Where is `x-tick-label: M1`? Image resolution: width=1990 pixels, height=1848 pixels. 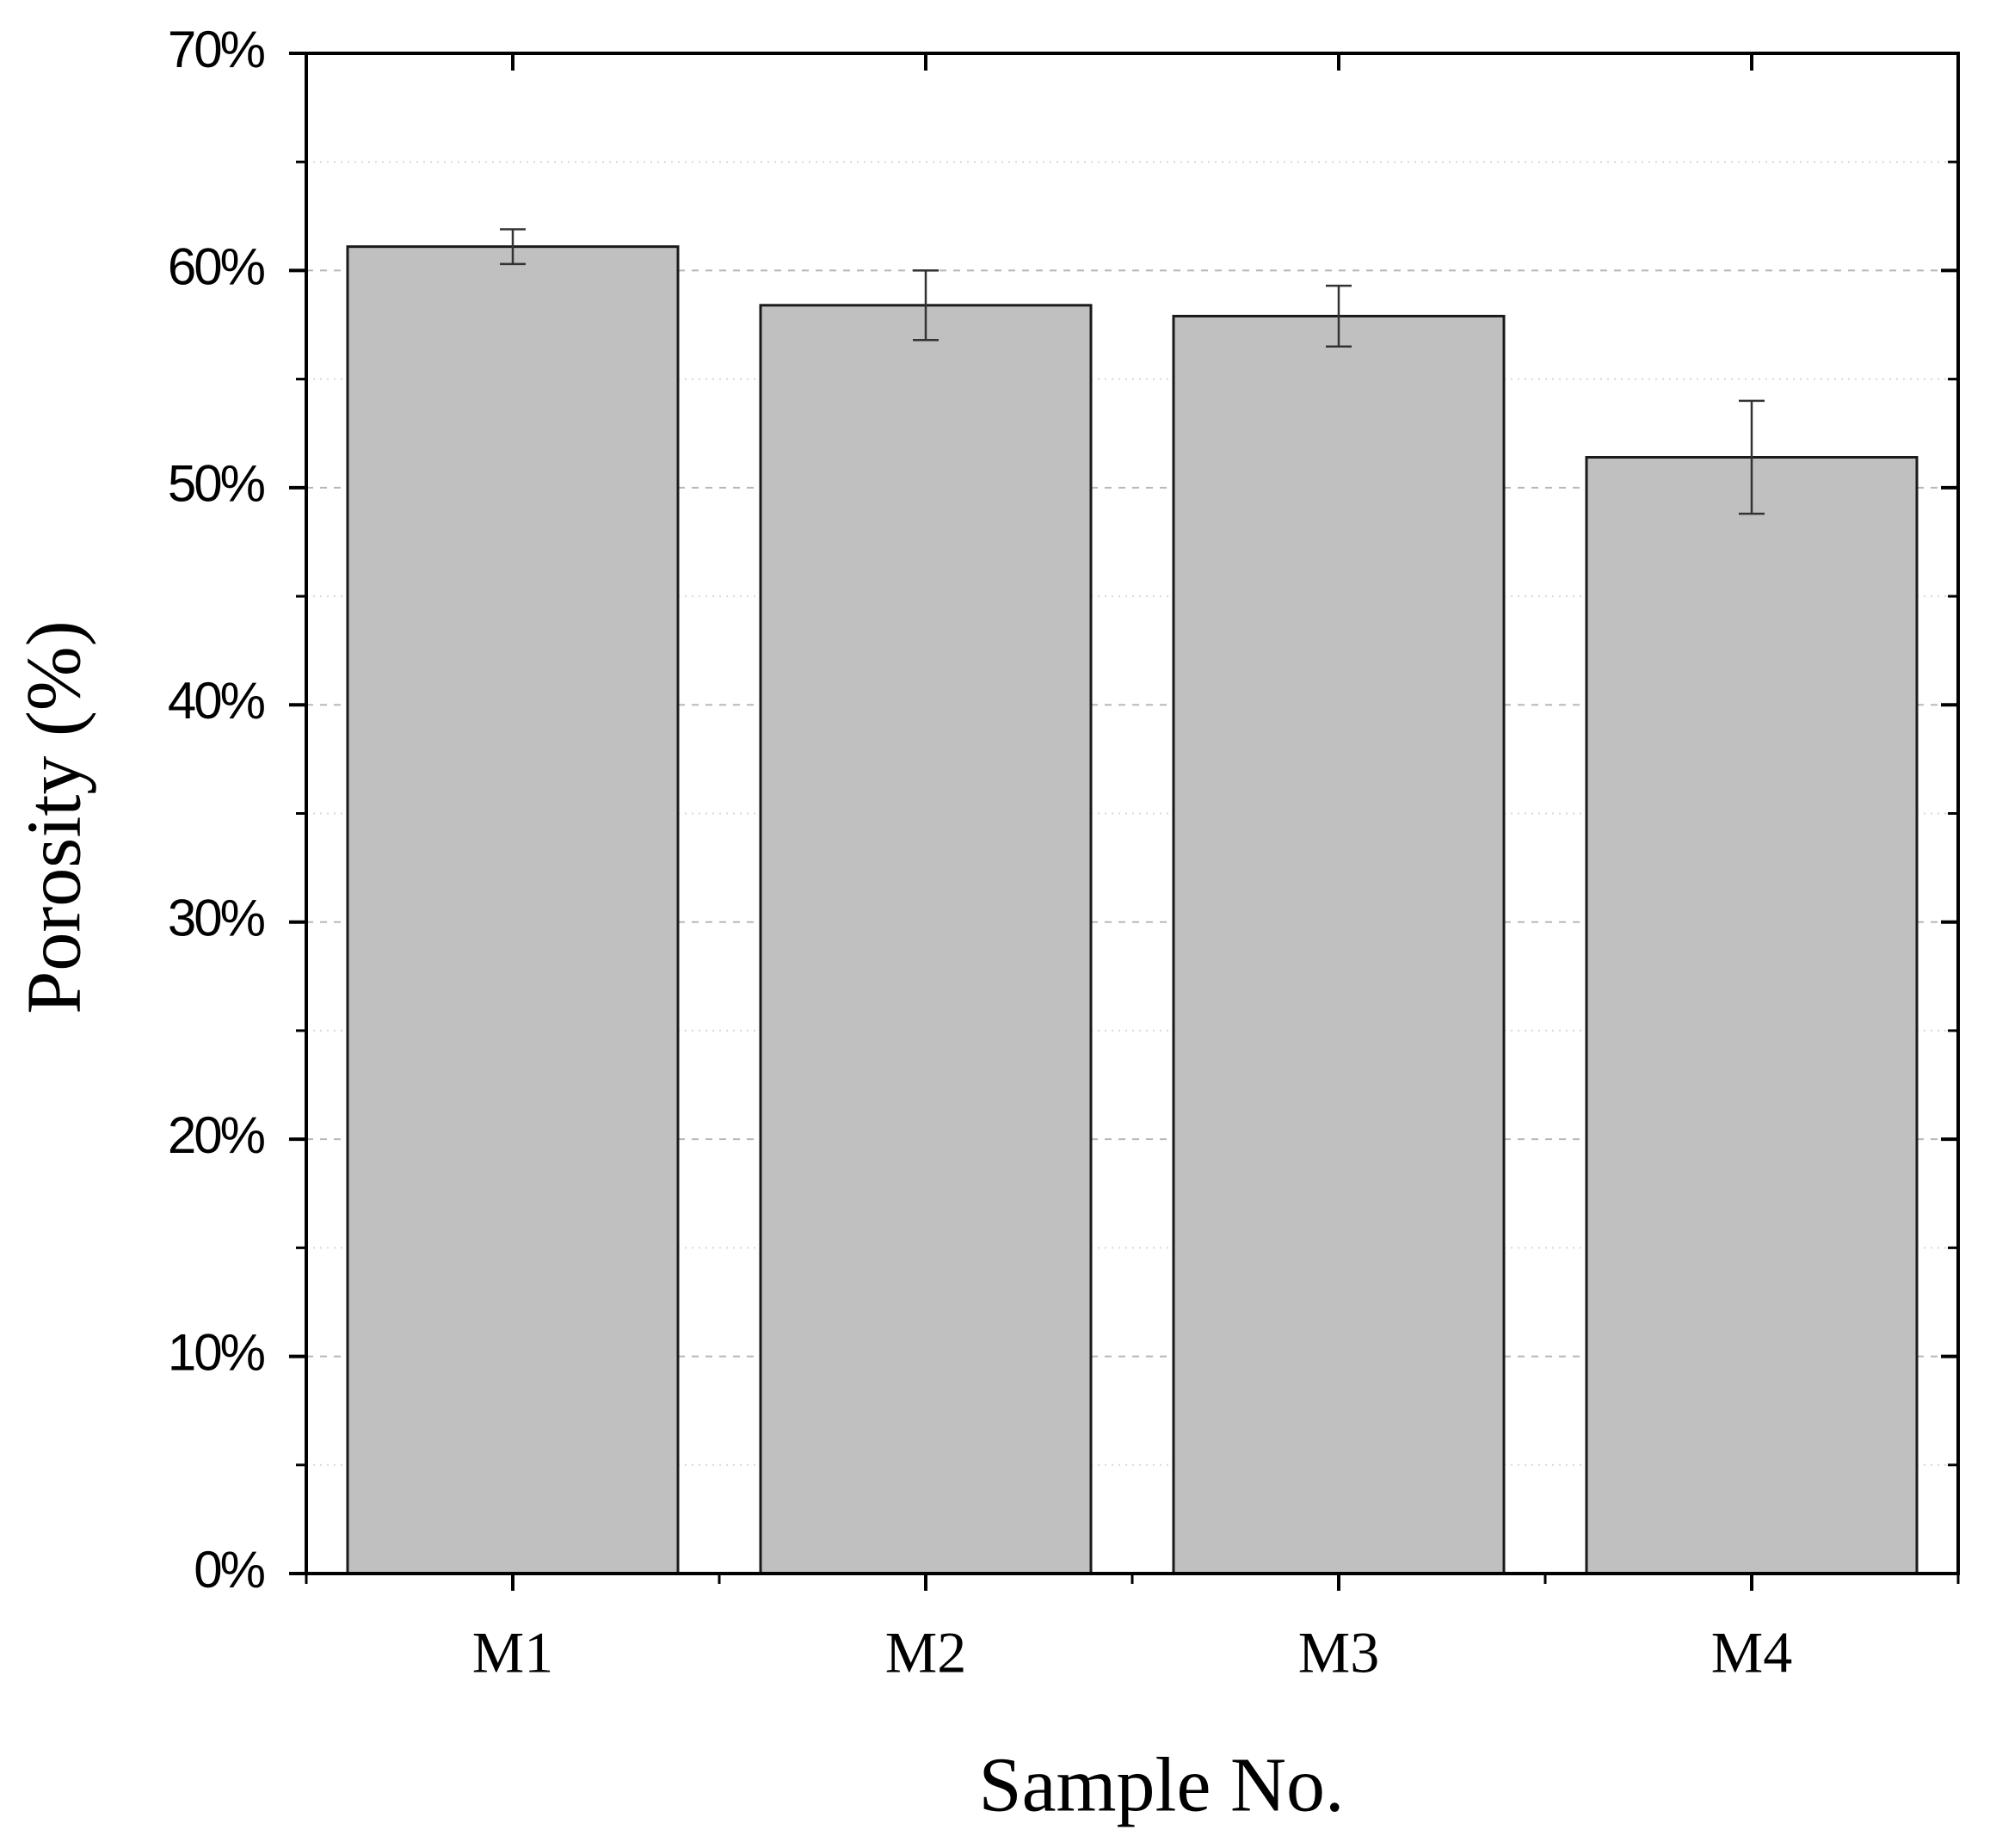 x-tick-label: M1 is located at coordinates (513, 1653).